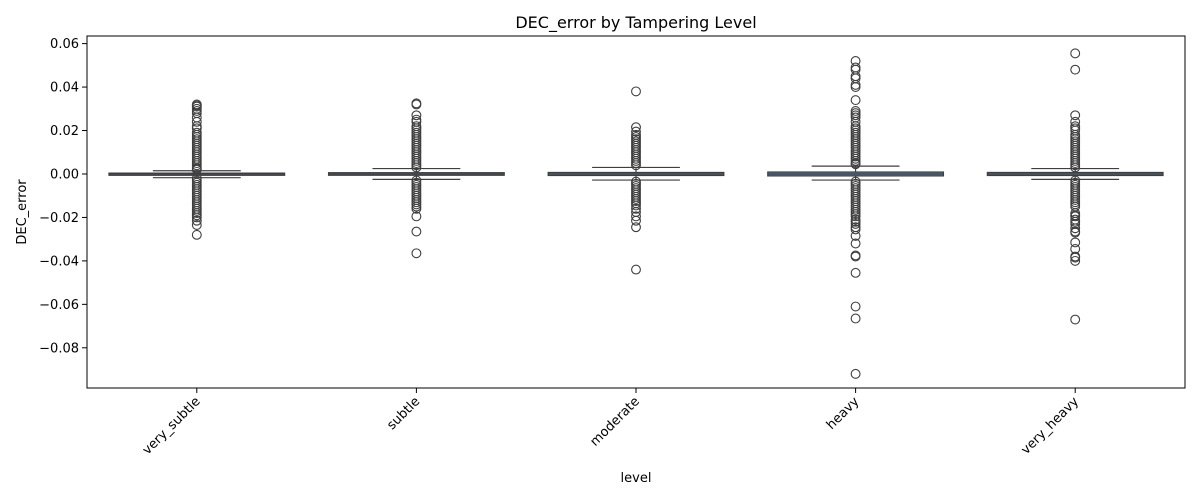 The image size is (1200, 504). I want to click on box-group-heavy, so click(856, 217).